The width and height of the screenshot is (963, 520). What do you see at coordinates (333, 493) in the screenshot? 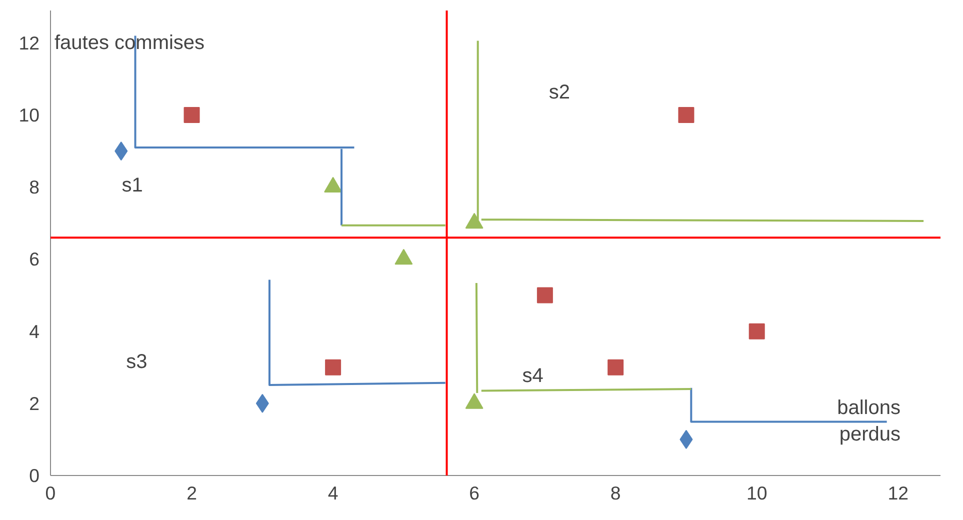
I see `x-tick-label: 4` at bounding box center [333, 493].